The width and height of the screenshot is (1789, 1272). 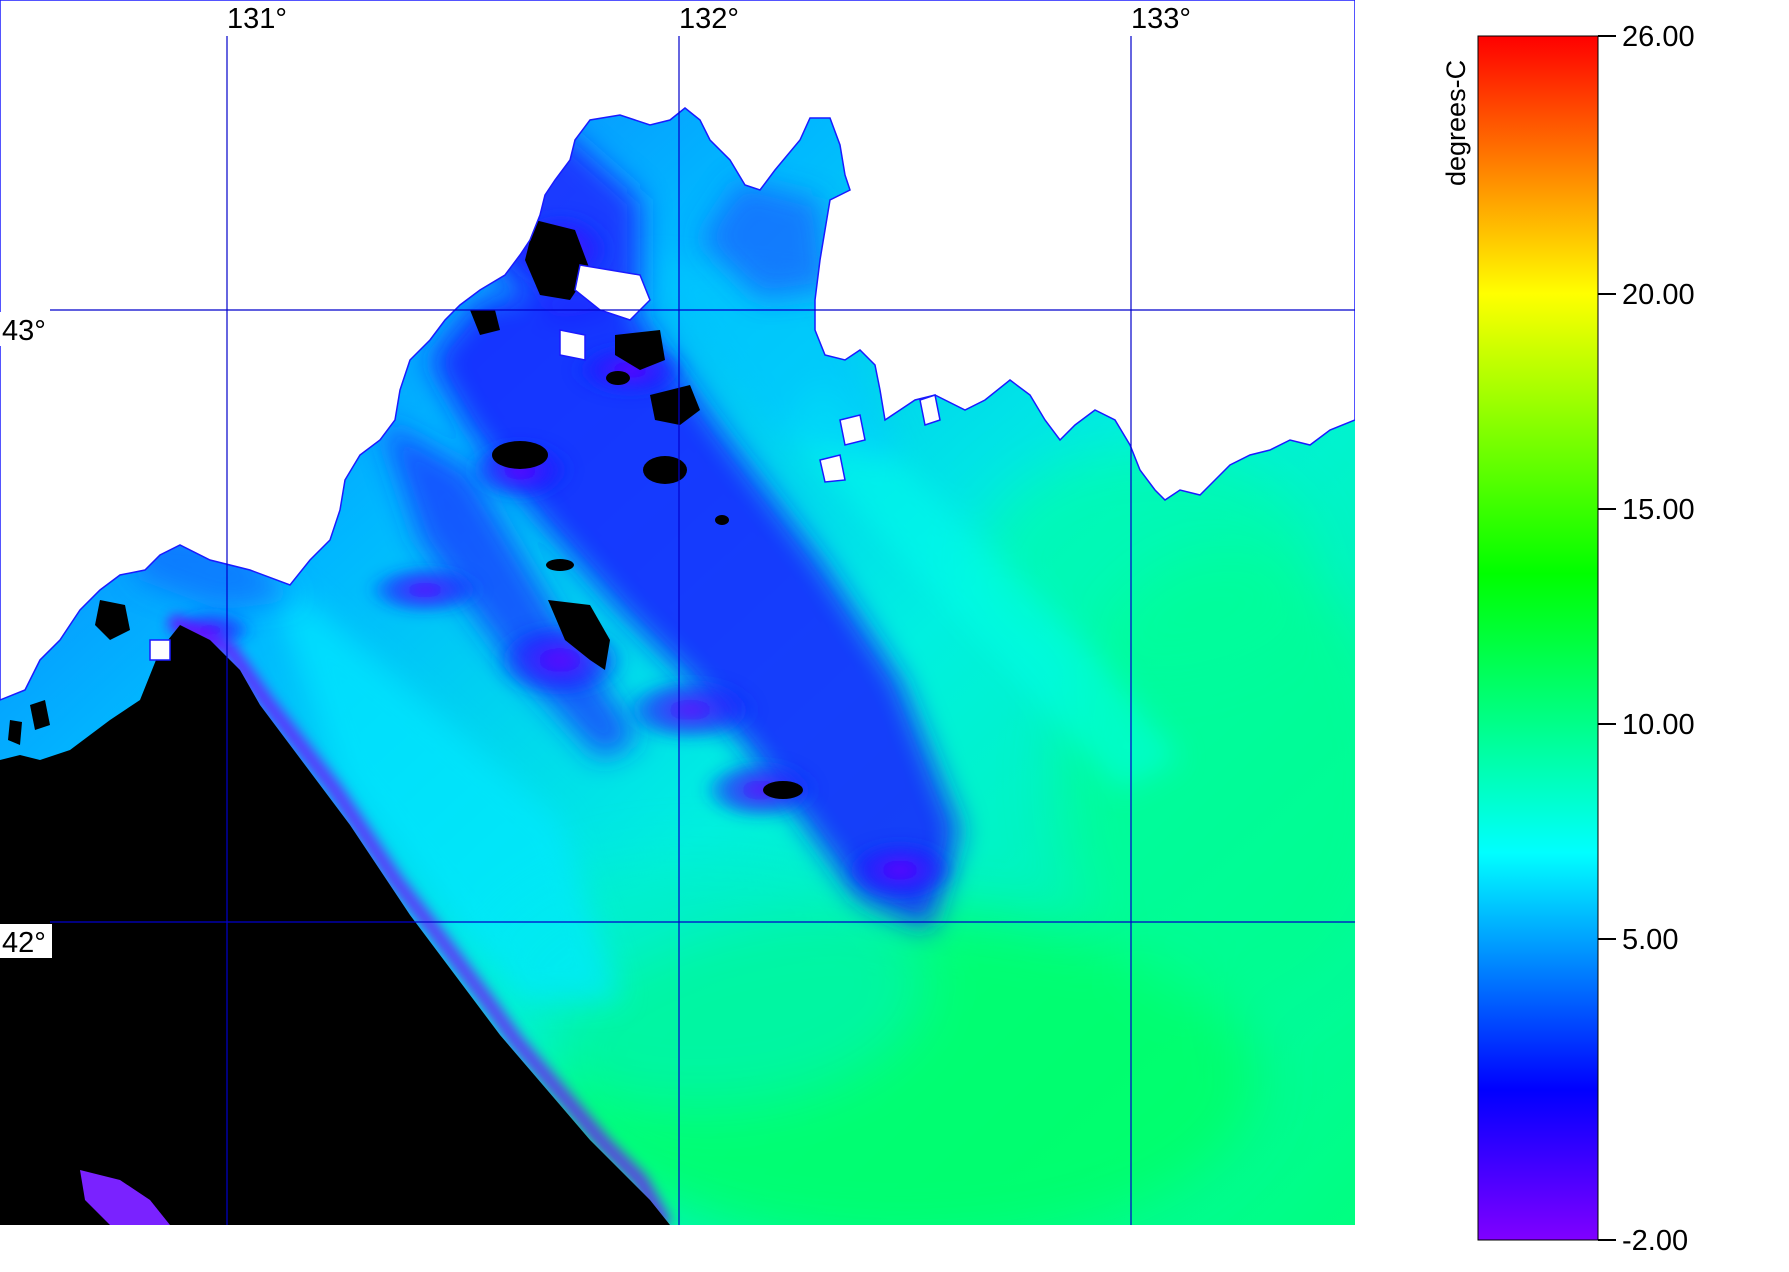 I want to click on colorbar-ticks: 26.00 20.00 15.00 10.00 5.00 -2.00, so click(x=1646, y=639).